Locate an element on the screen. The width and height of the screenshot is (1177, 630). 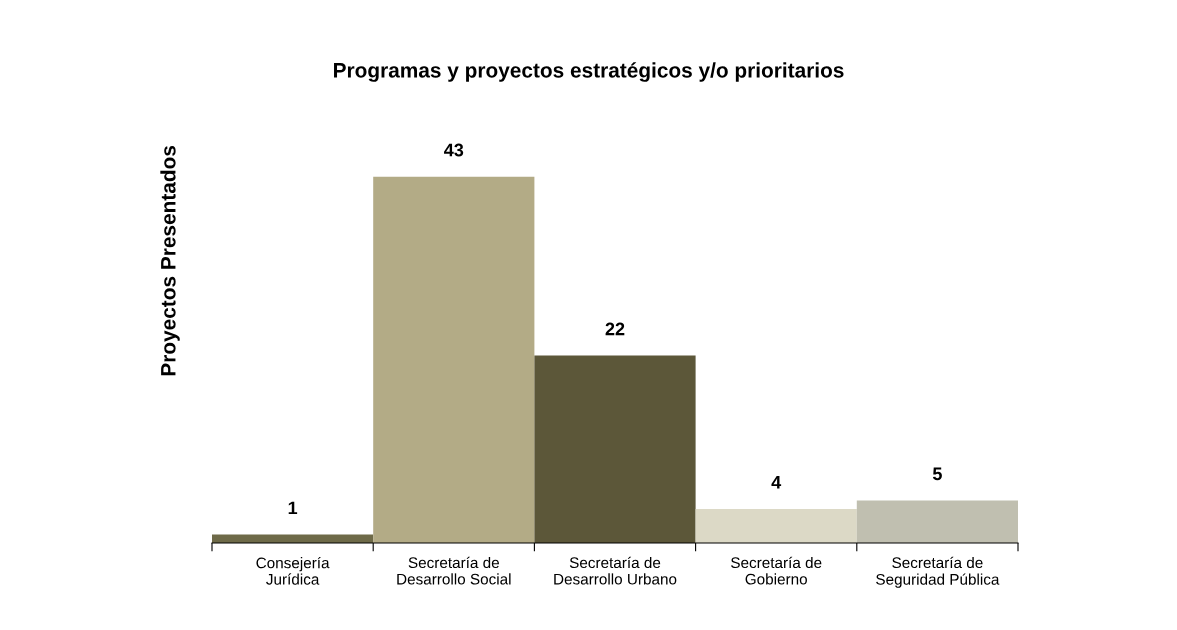
data-label: 43 is located at coordinates (454, 150).